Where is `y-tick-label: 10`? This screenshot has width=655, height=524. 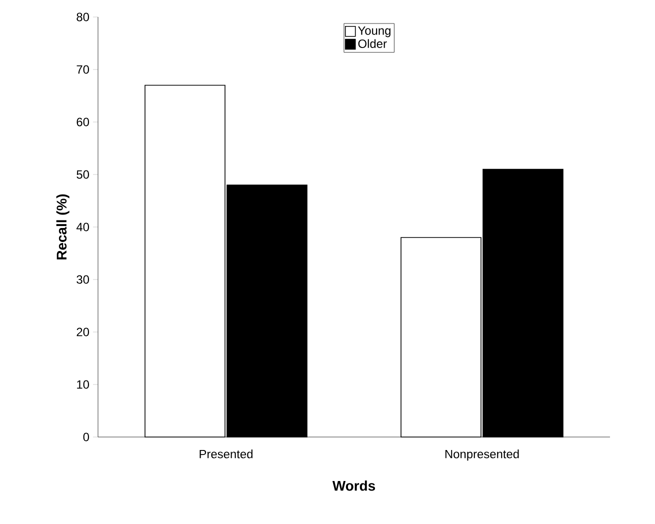 y-tick-label: 10 is located at coordinates (83, 384).